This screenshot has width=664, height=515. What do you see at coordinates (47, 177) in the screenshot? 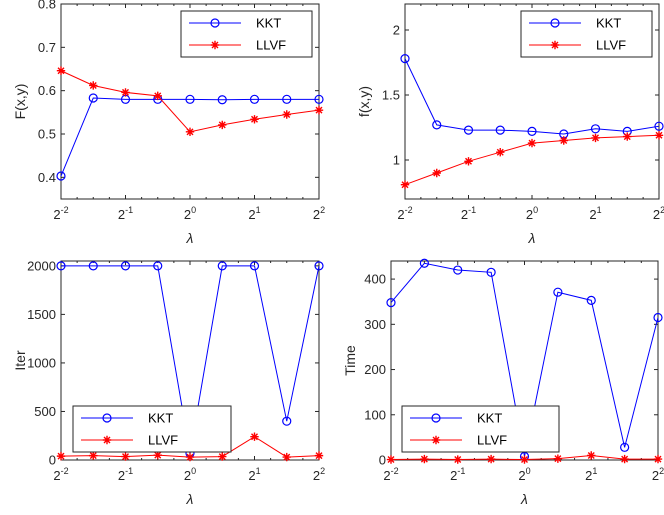
I see `y-tick-label: 0.4` at bounding box center [47, 177].